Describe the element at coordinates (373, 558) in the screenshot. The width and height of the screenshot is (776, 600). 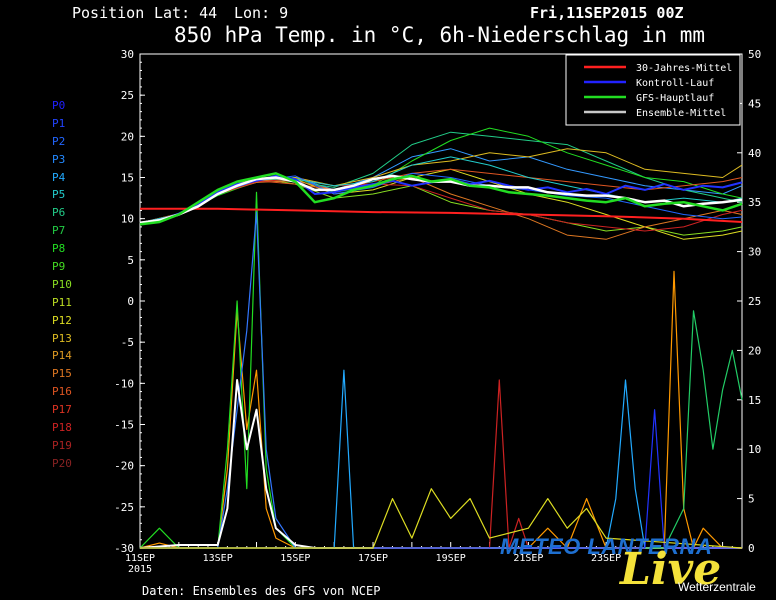
I see `x-tick-label: 17SEP` at that location.